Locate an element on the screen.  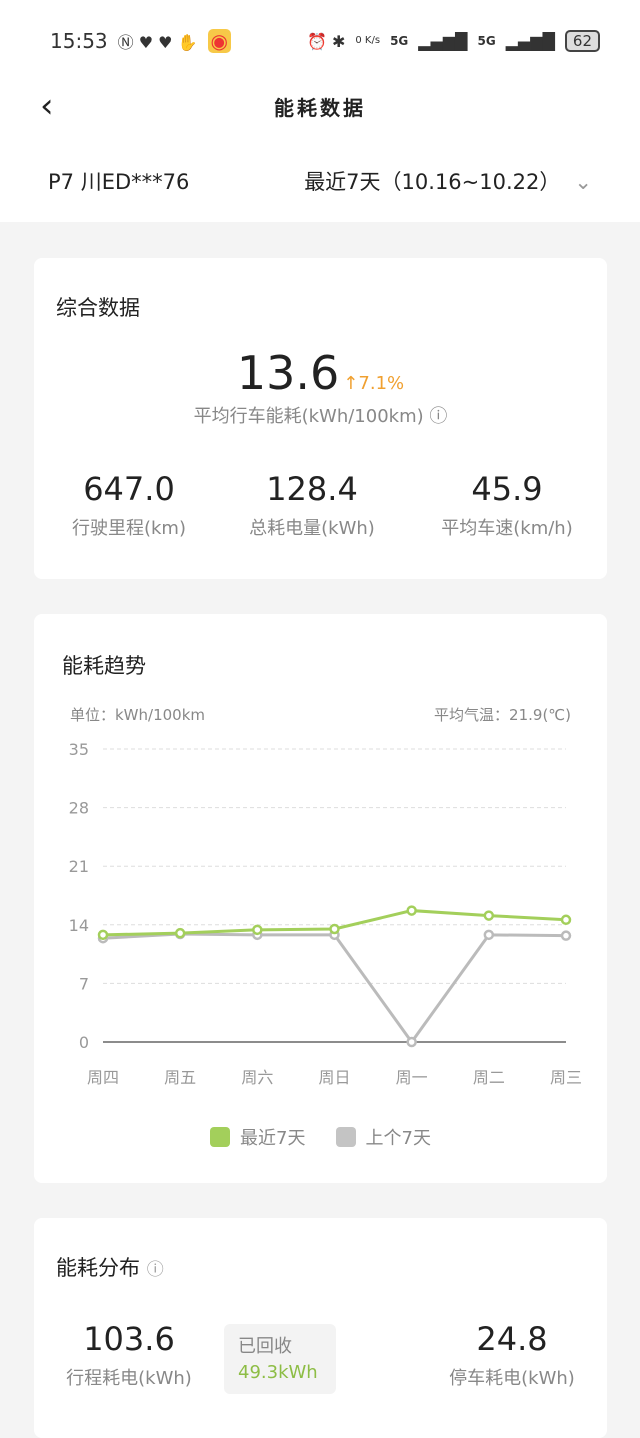
trend-title: 能耗趋势 is located at coordinates (104, 666).